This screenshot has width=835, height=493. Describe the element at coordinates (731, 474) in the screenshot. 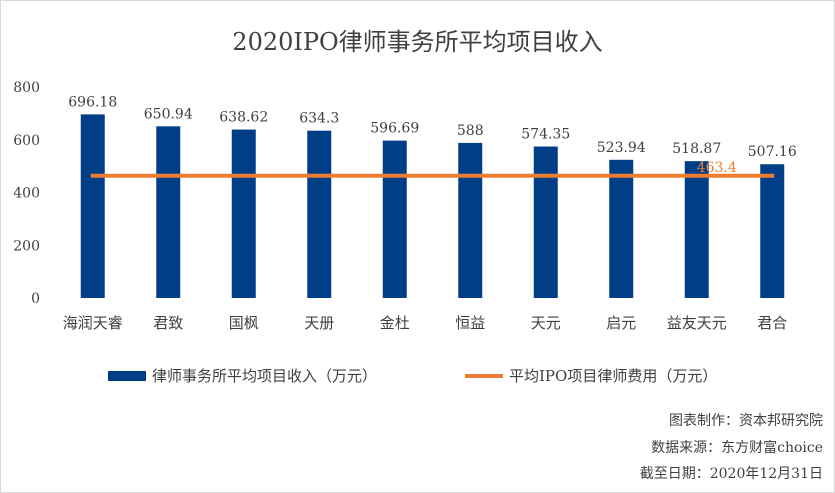

I see `credit-cutoff: 截至日期：2020年12月31日` at that location.